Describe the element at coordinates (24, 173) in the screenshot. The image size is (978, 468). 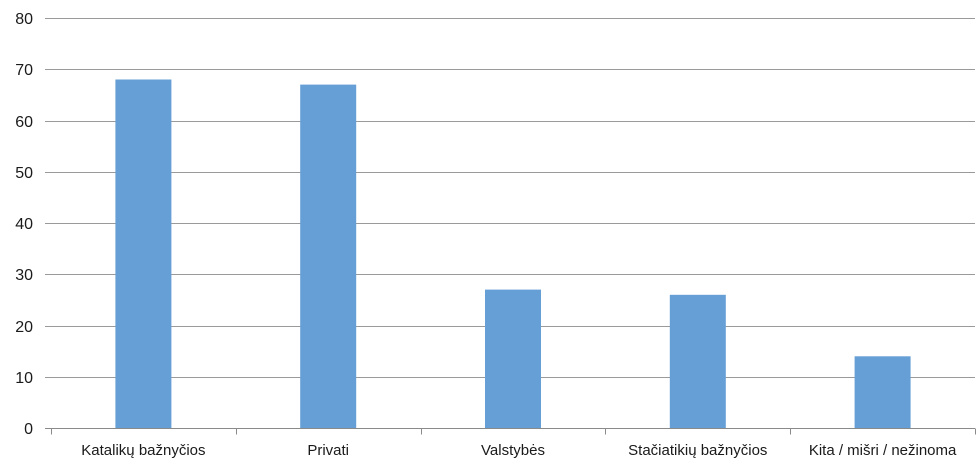
I see `y-tick-label: 50` at that location.